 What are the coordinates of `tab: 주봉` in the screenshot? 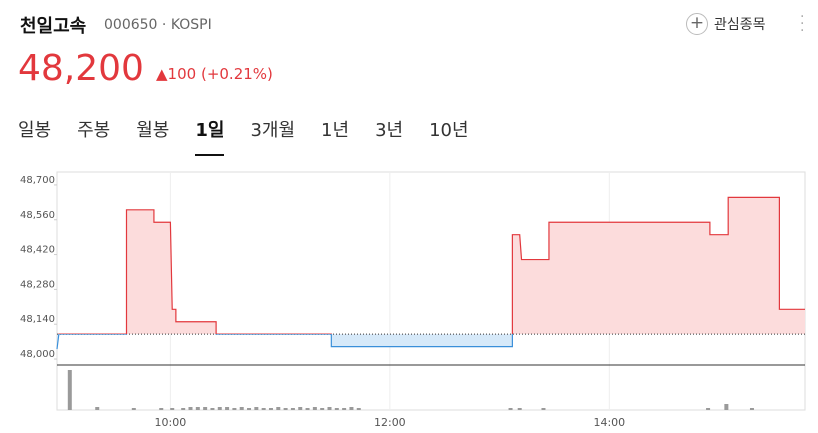 It's located at (94, 130).